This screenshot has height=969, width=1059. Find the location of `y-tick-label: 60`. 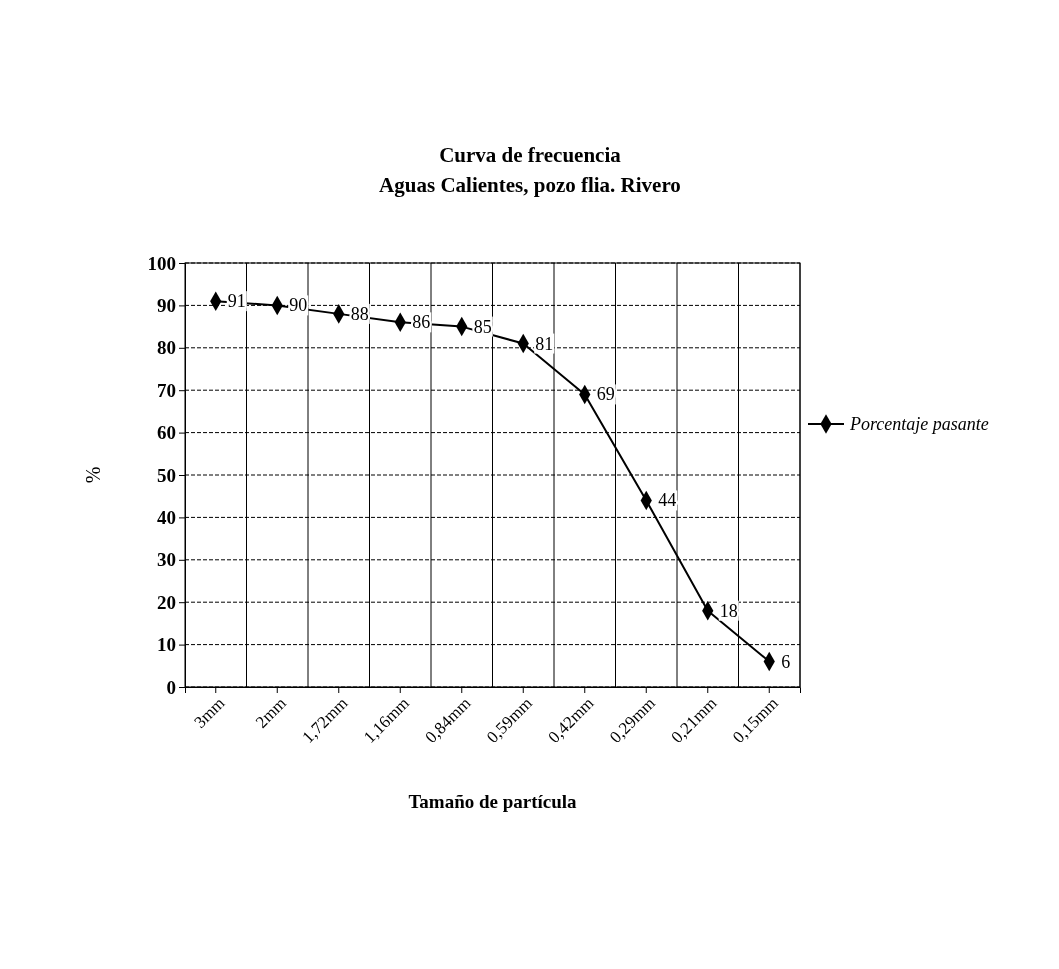

y-tick-label: 60 is located at coordinates (166, 433).